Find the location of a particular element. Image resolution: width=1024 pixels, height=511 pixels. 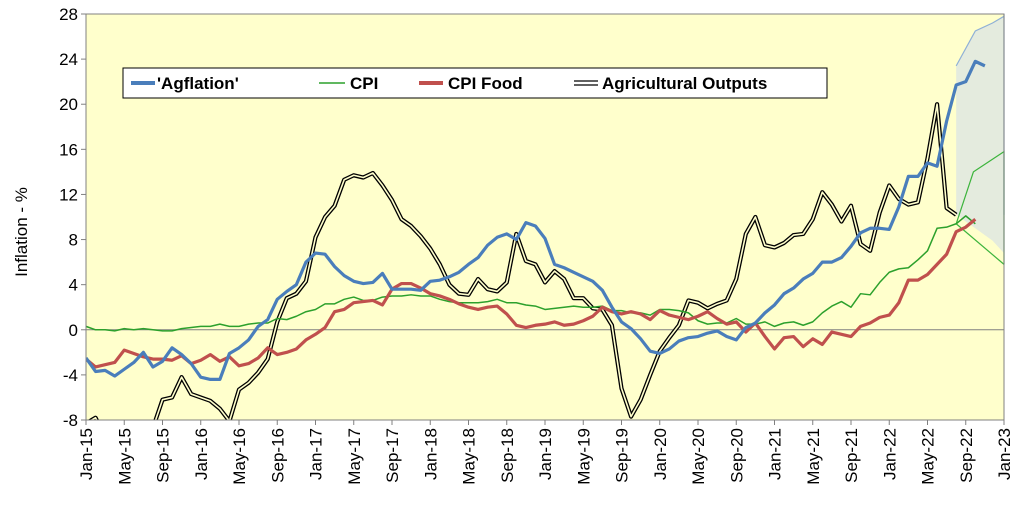

x-tick-label: Sep-20 is located at coordinates (736, 455).